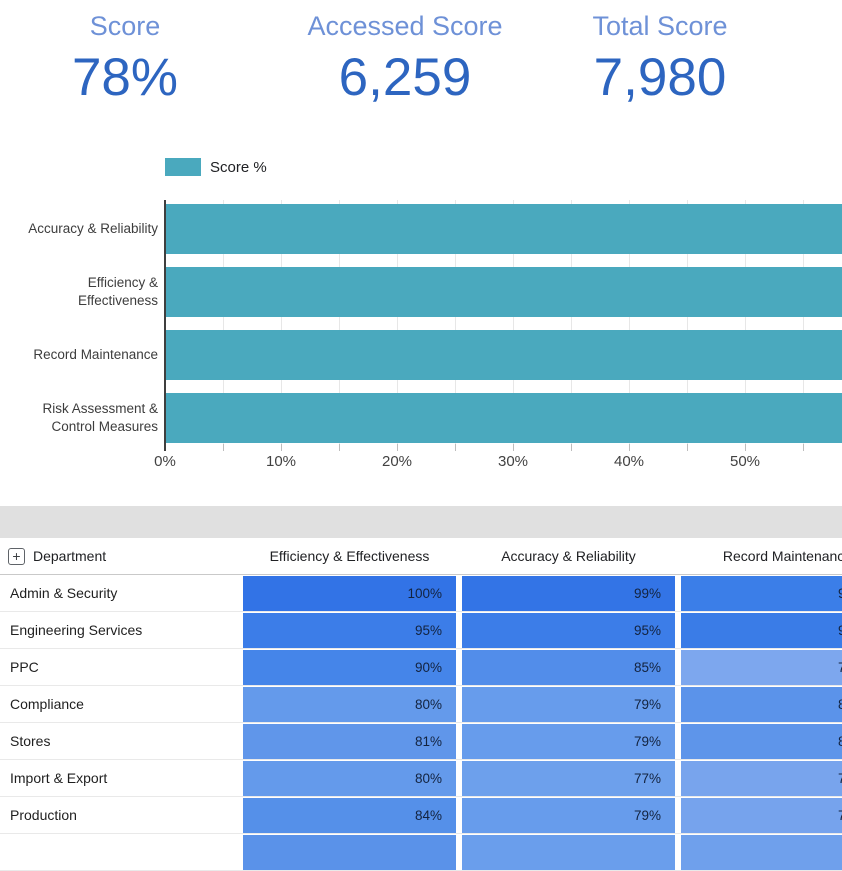 The width and height of the screenshot is (842, 871). I want to click on legend-label: Score %, so click(238, 167).